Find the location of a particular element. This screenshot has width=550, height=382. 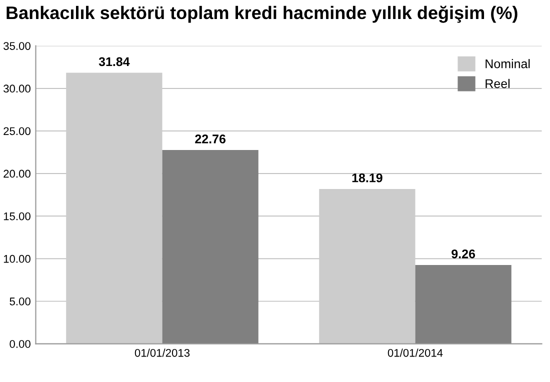

y-tick-label: 20.00 is located at coordinates (17, 174).